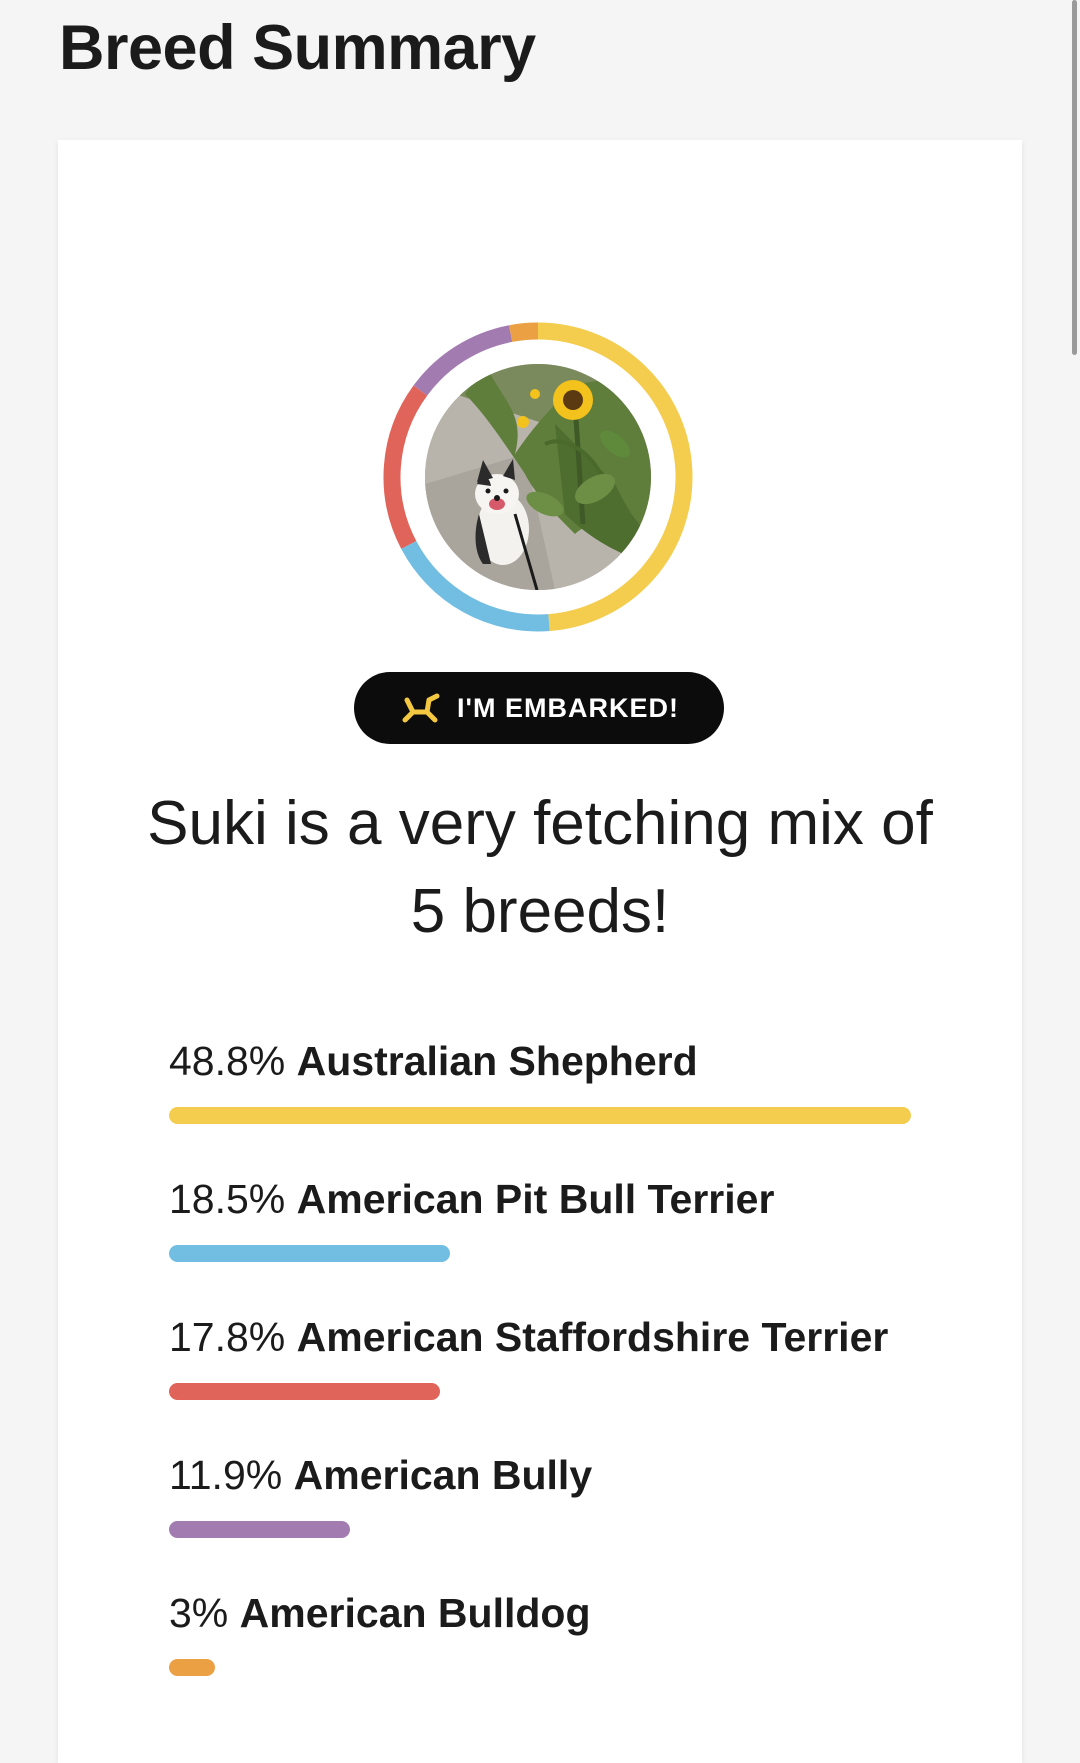 This screenshot has width=1080, height=1763. I want to click on balloon-dog-icon-shape, so click(421, 708).